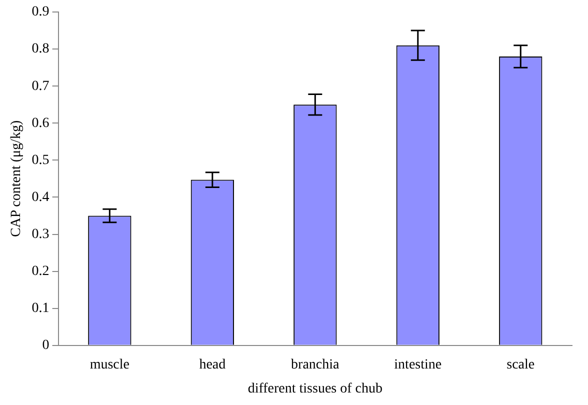 This screenshot has width=588, height=405. Describe the element at coordinates (520, 364) in the screenshot. I see `x-tick-label: scale` at that location.